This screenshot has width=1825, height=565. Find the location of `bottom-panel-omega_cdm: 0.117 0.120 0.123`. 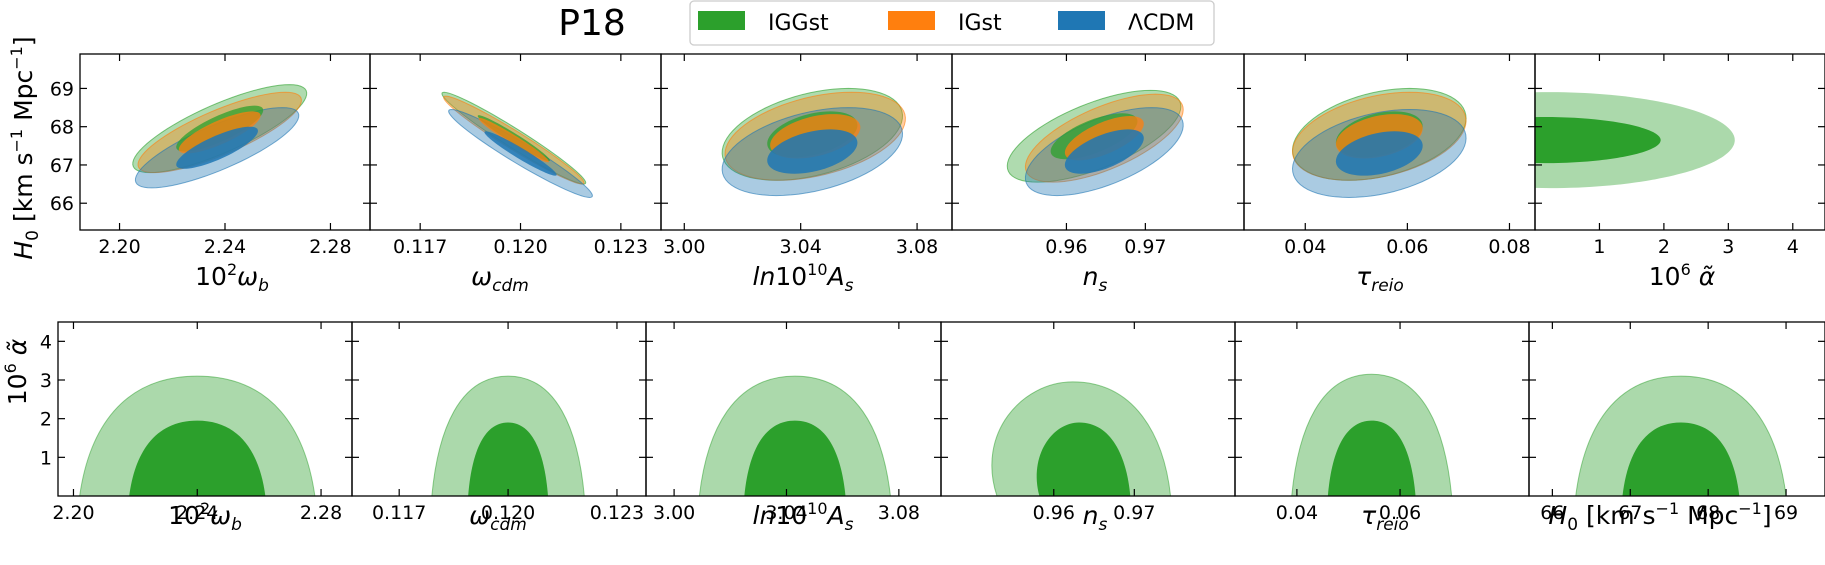

bottom-panel-omega_cdm: 0.117 0.120 0.123 is located at coordinates (499, 423).